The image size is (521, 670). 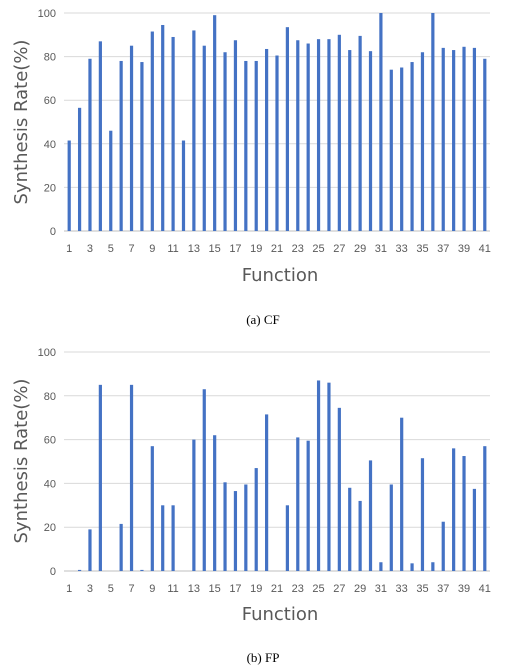 What do you see at coordinates (485, 589) in the screenshot?
I see `x-tick-label: 41` at bounding box center [485, 589].